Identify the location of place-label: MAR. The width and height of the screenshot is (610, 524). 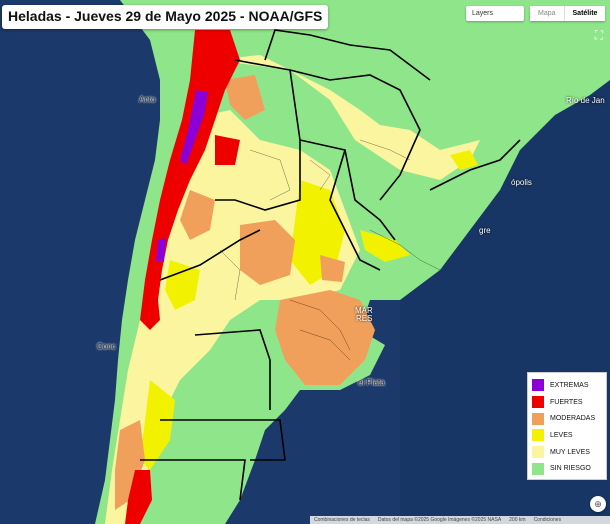
(364, 310).